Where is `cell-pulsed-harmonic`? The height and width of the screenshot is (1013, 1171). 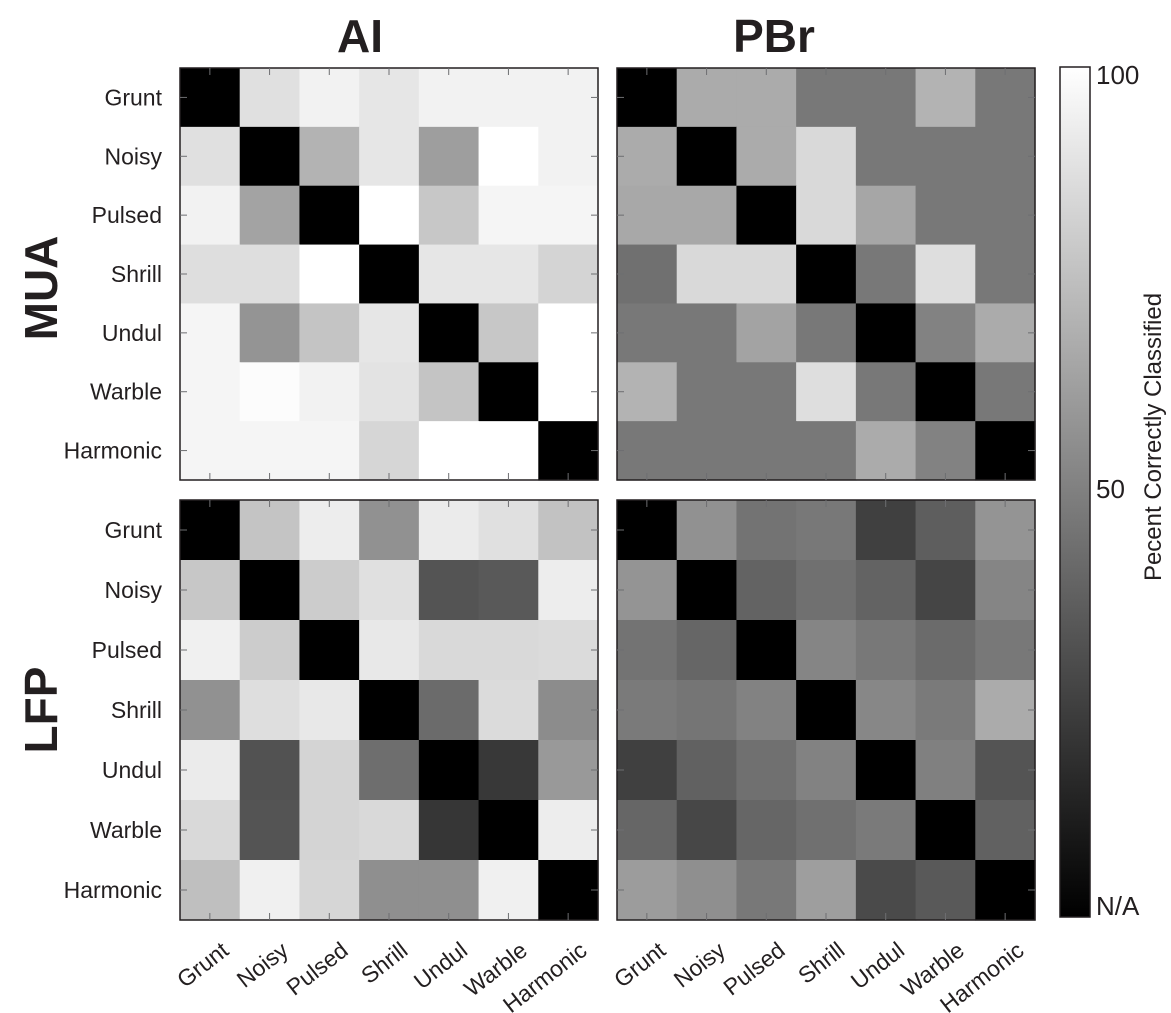 cell-pulsed-harmonic is located at coordinates (568, 650).